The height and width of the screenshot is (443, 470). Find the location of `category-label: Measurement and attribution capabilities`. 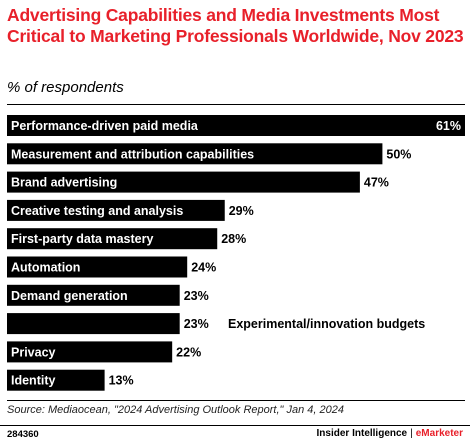

category-label: Measurement and attribution capabilities is located at coordinates (132, 154).